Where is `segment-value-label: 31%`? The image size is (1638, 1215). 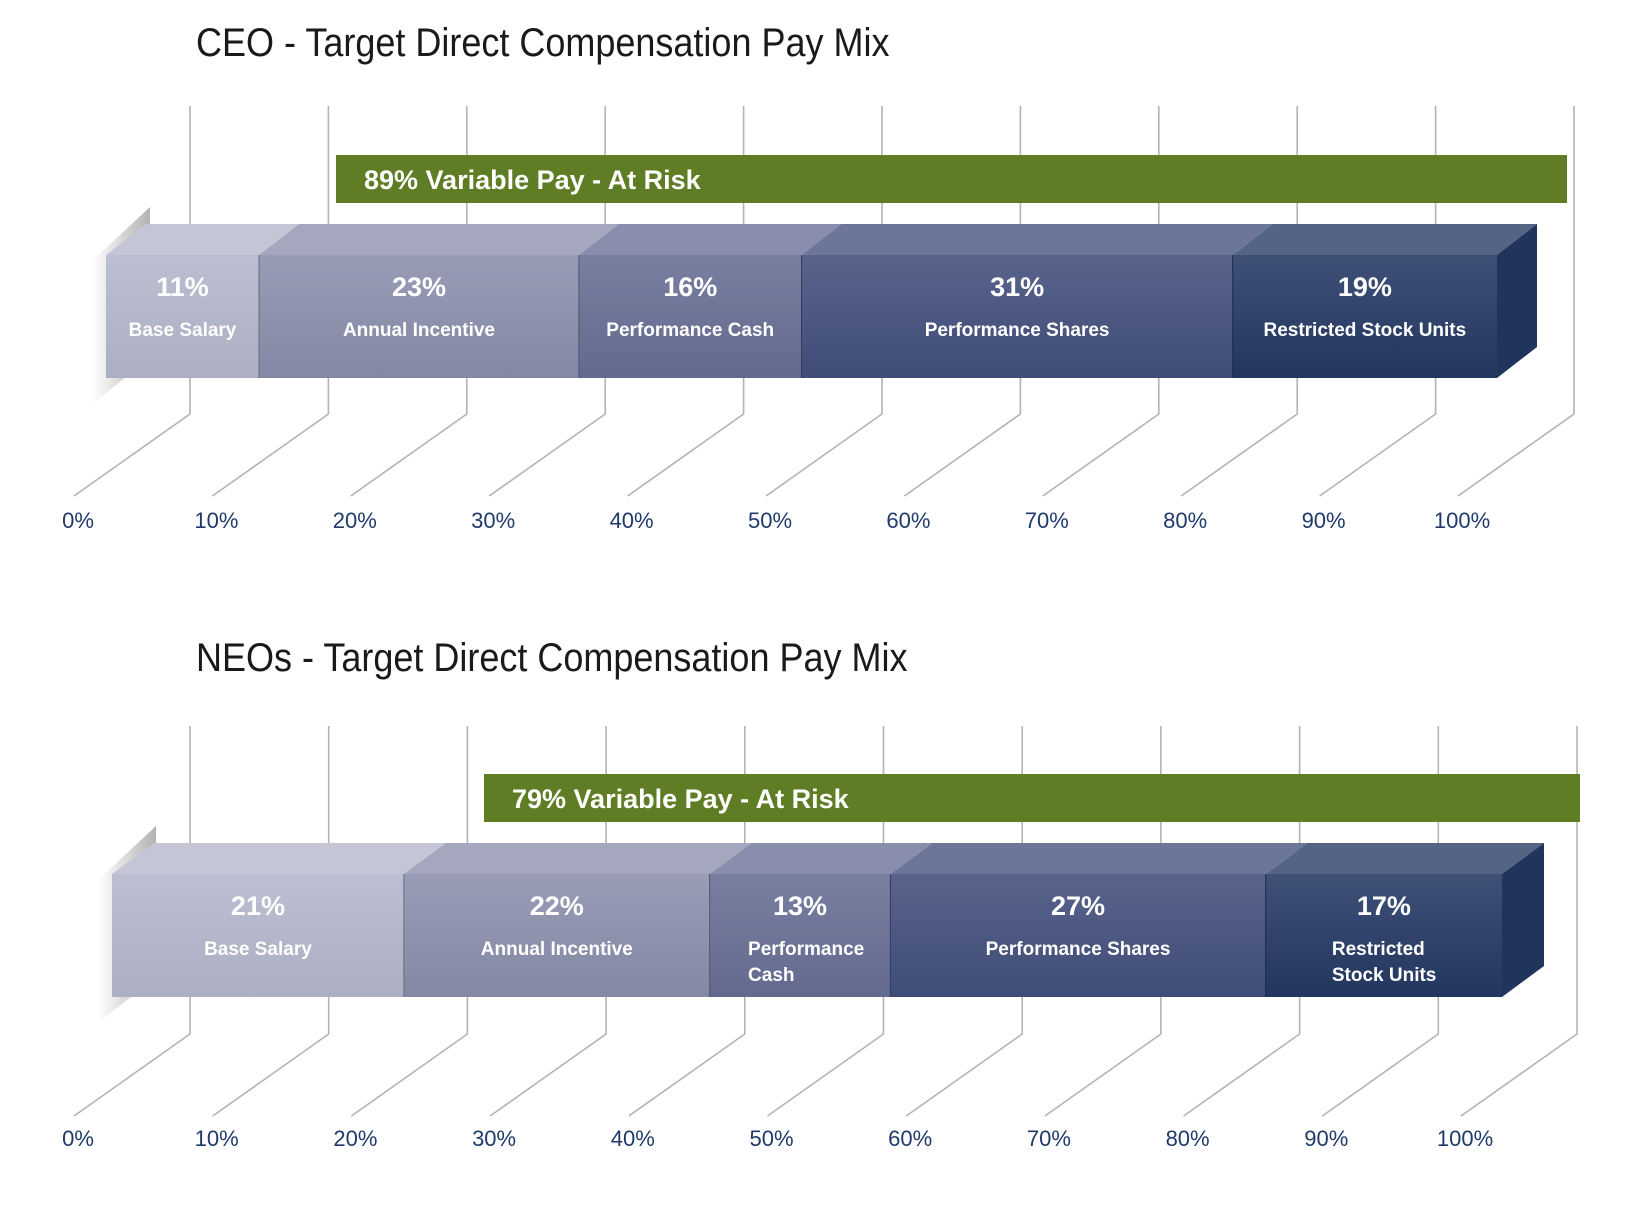 segment-value-label: 31% is located at coordinates (1017, 287).